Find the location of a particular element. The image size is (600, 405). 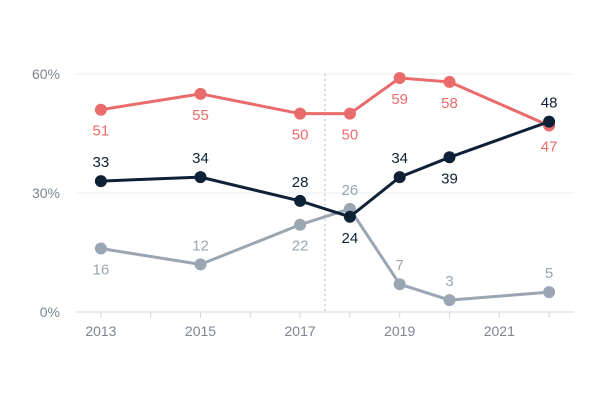

data-label-gray: 16 is located at coordinates (101, 270).